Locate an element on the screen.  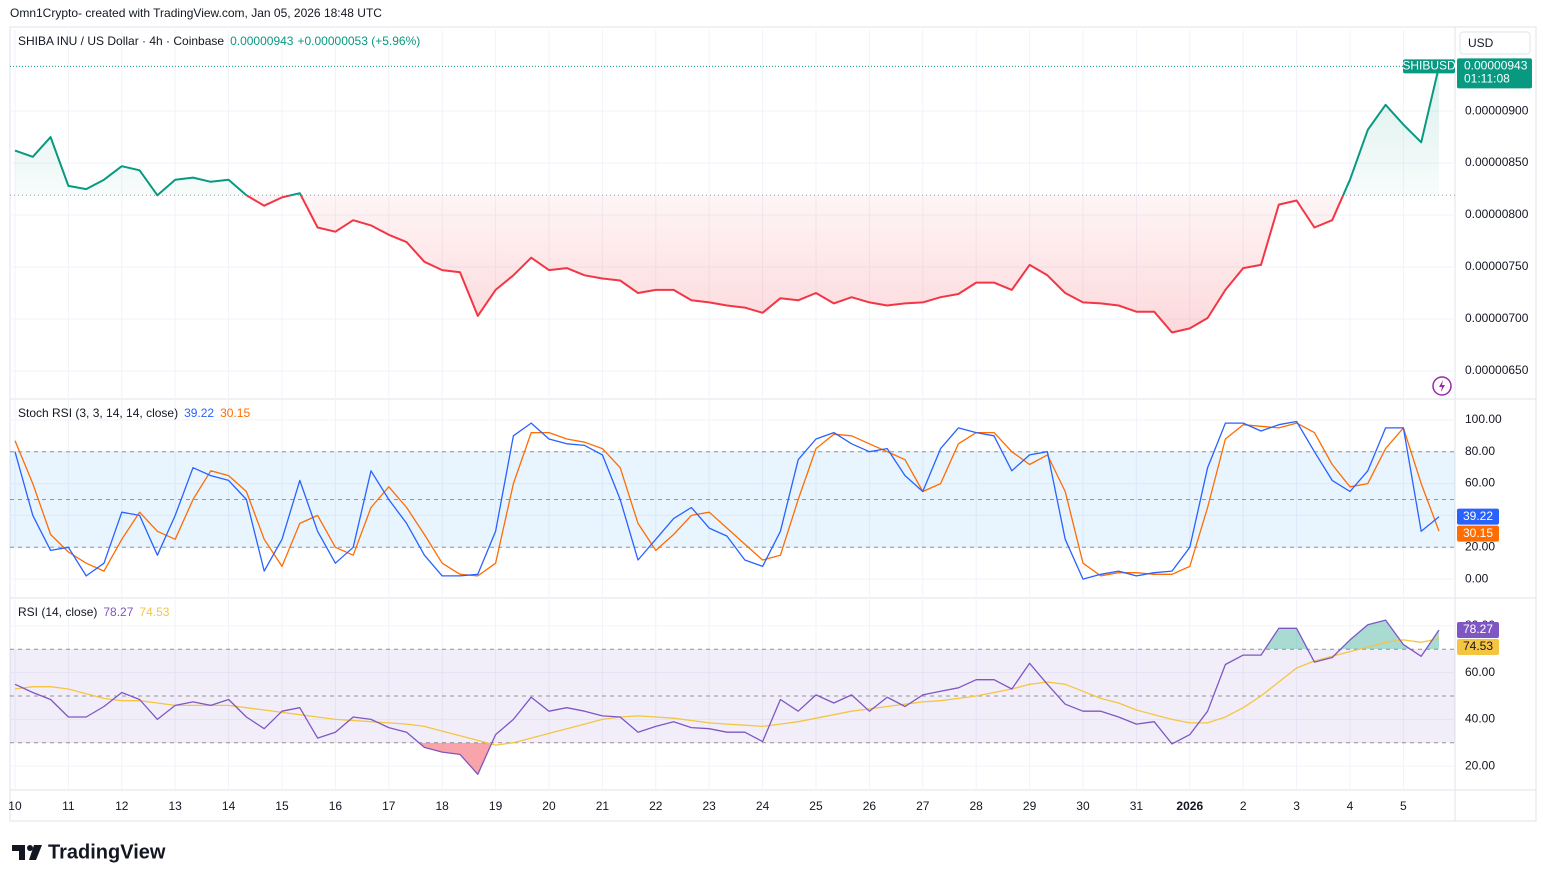
x-tick-label: 27 is located at coordinates (923, 806).